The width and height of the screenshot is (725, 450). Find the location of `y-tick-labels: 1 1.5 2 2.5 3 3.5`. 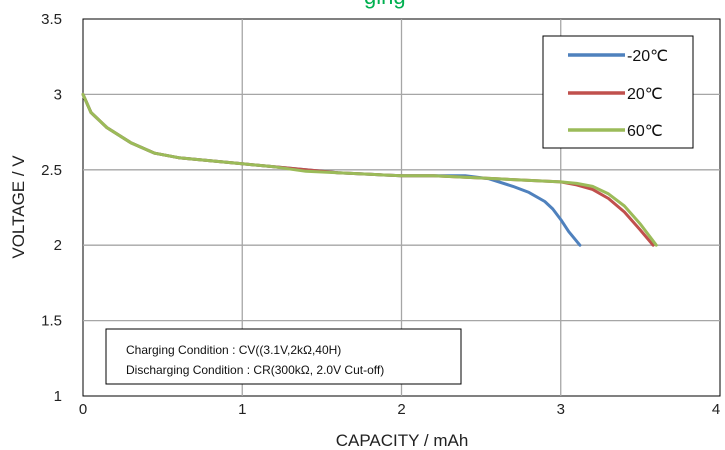

y-tick-labels: 1 1.5 2 2.5 3 3.5 is located at coordinates (51, 208).